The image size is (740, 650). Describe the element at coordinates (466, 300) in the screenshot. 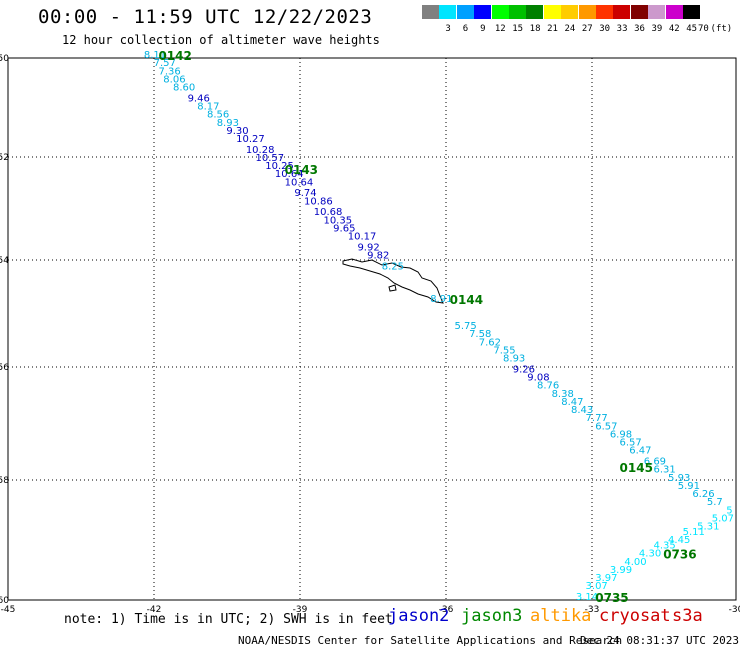

I see `pass-label: 0144` at that location.